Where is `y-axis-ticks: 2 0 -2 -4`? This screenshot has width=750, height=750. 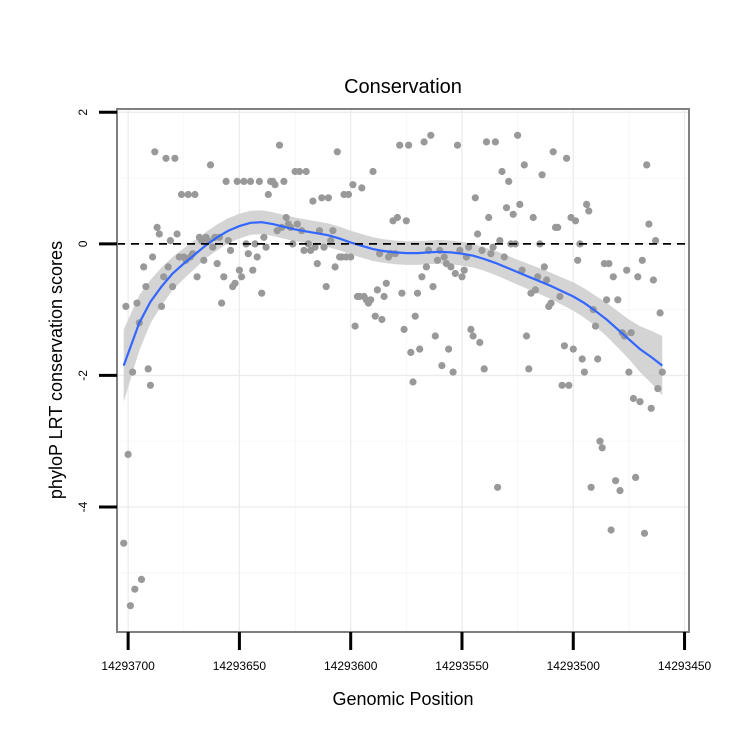
y-axis-ticks: 2 0 -2 -4 is located at coordinates (96, 310).